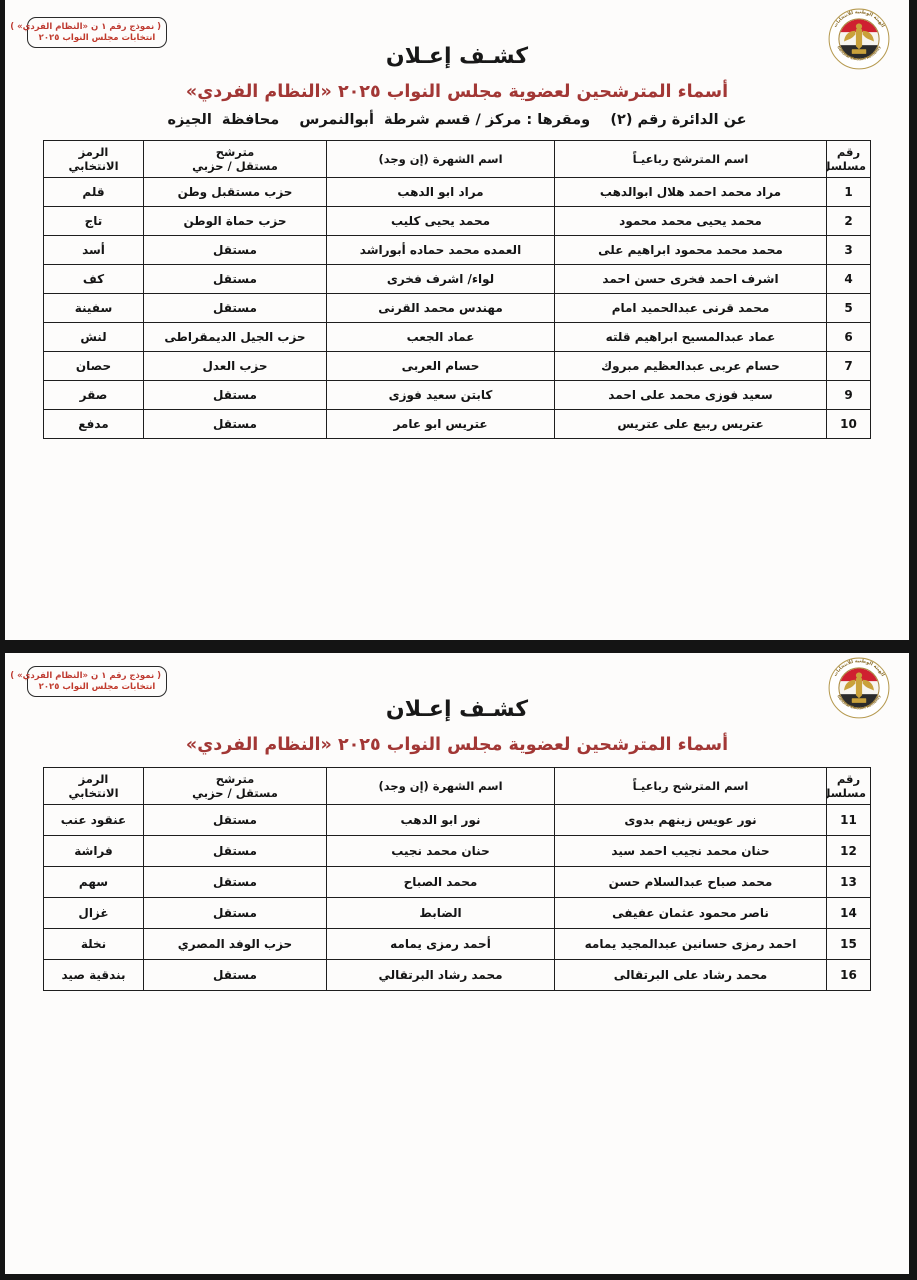  I want to click on cell: 16, so click(848, 975).